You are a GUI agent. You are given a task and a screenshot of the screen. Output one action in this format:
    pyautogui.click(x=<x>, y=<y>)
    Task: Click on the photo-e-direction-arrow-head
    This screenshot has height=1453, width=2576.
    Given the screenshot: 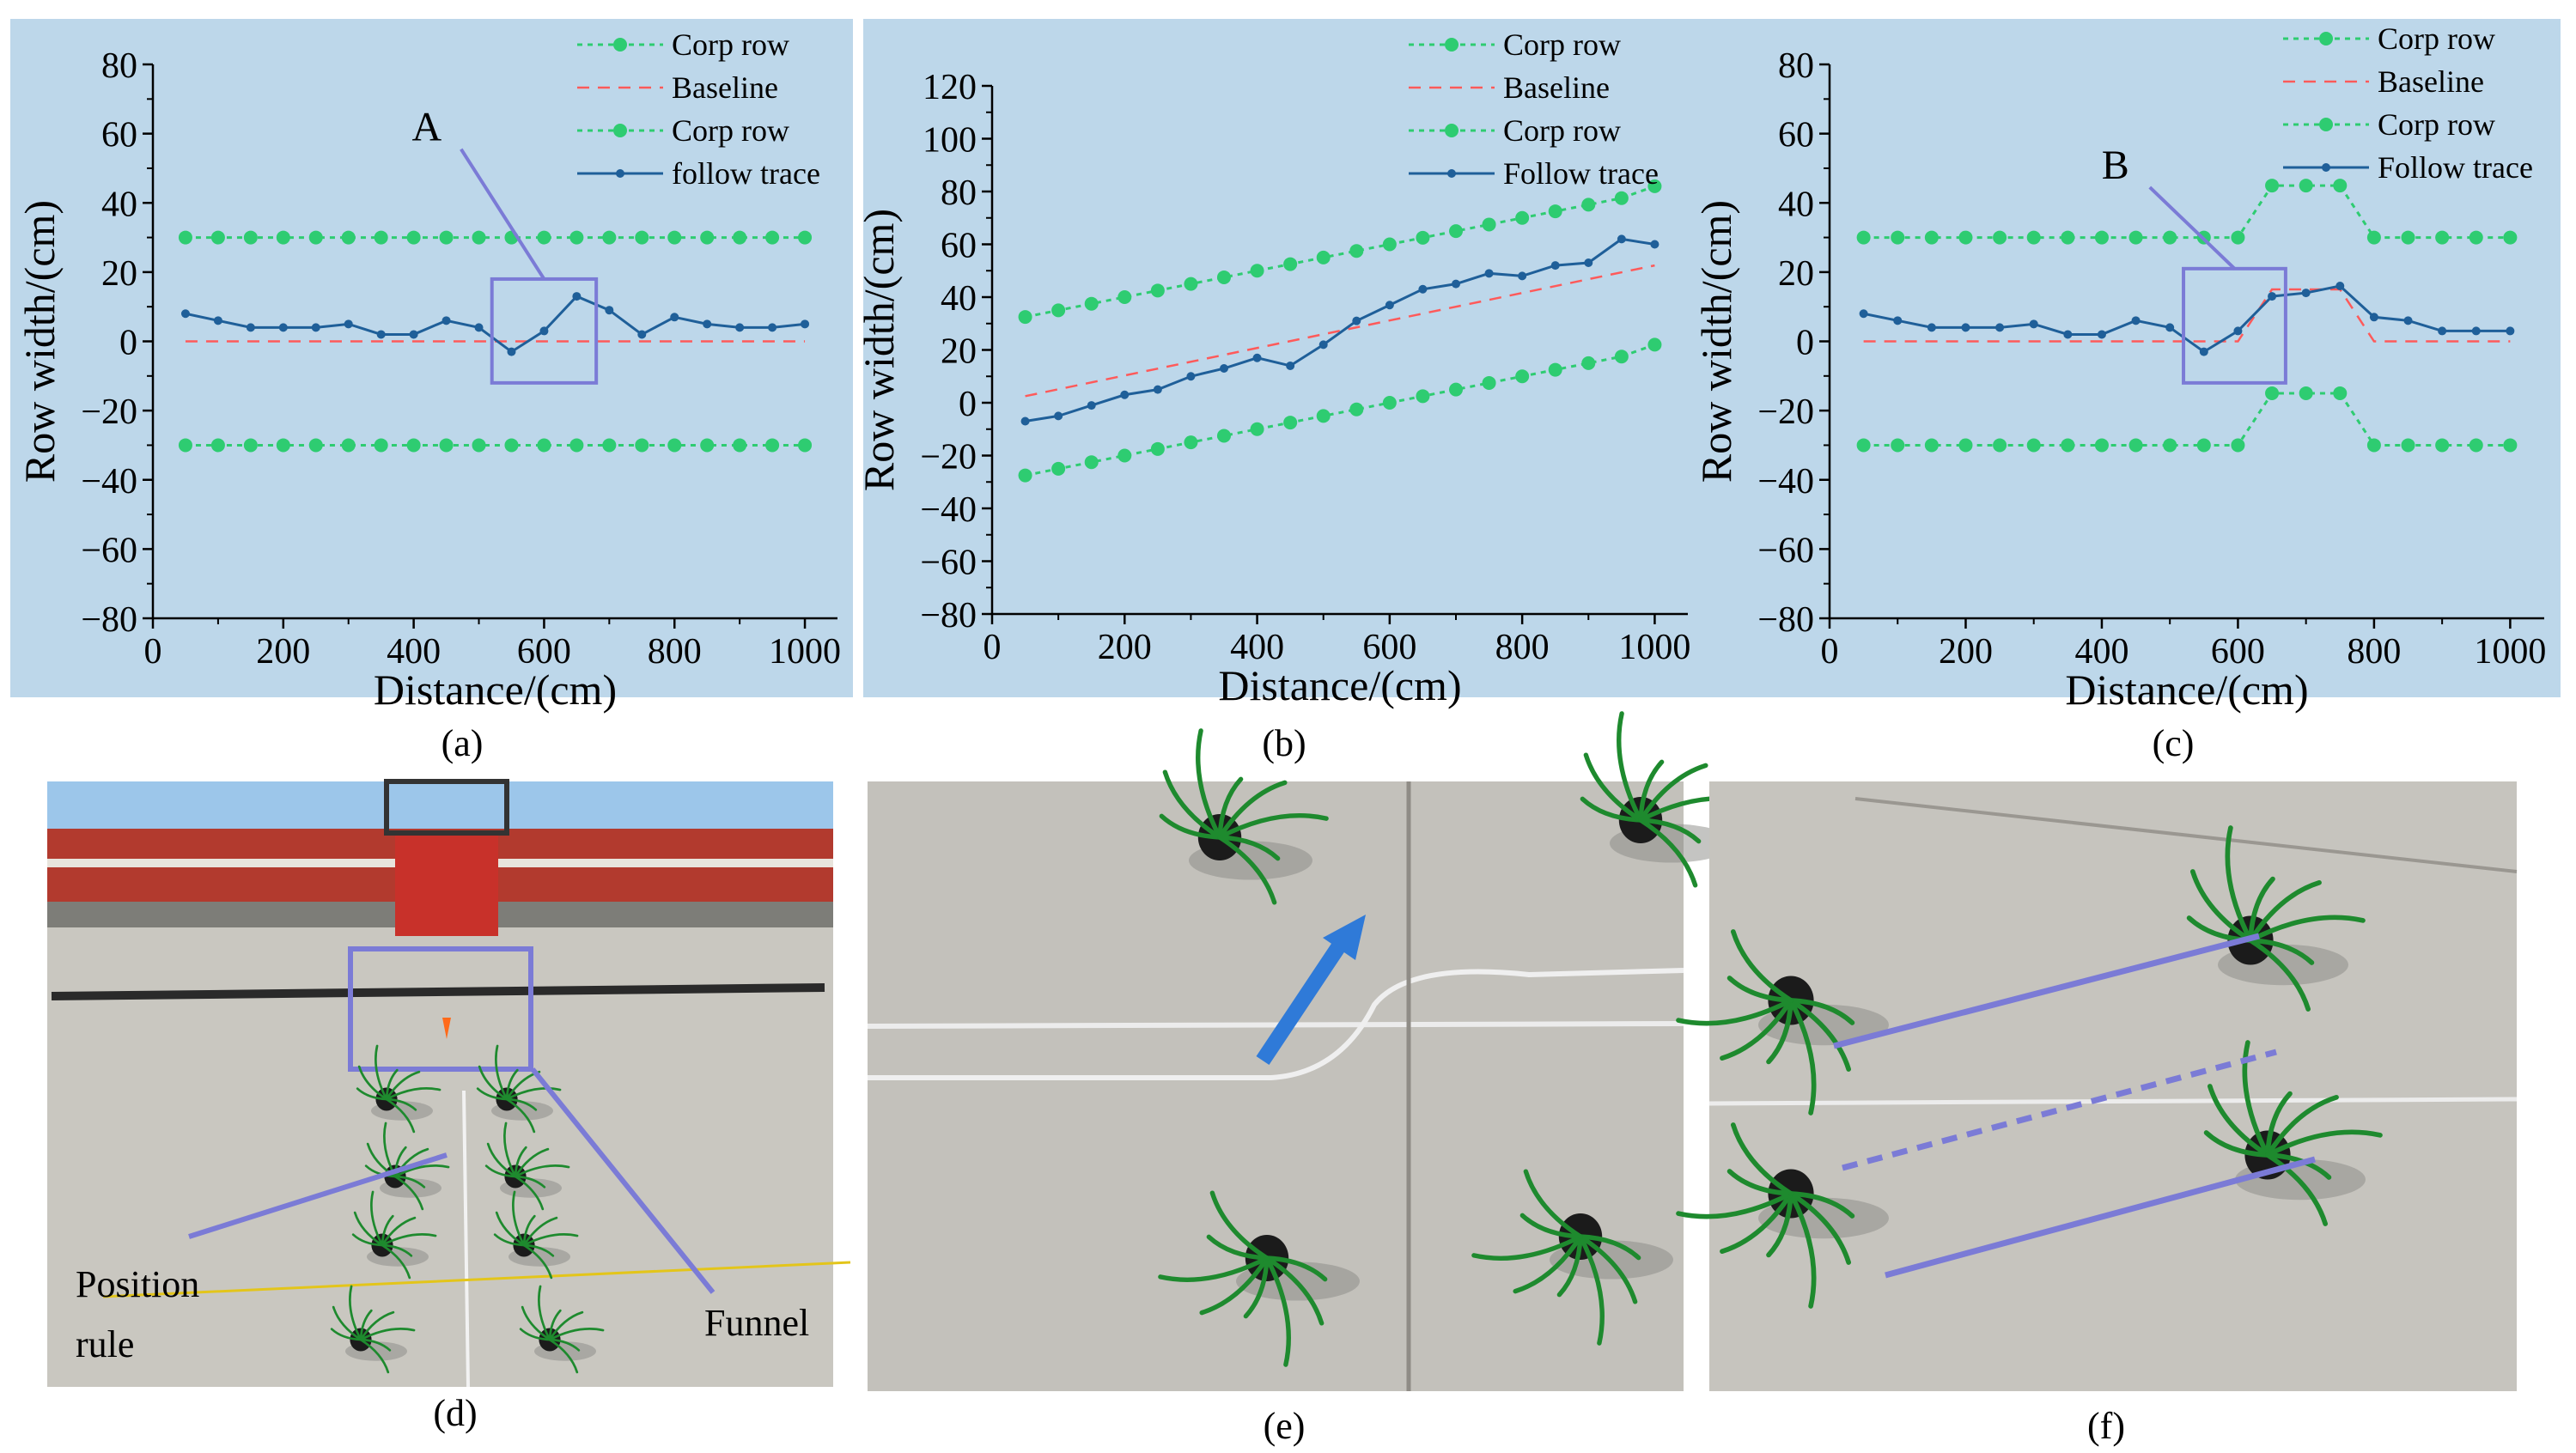 What is the action you would take?
    pyautogui.click(x=1344, y=938)
    